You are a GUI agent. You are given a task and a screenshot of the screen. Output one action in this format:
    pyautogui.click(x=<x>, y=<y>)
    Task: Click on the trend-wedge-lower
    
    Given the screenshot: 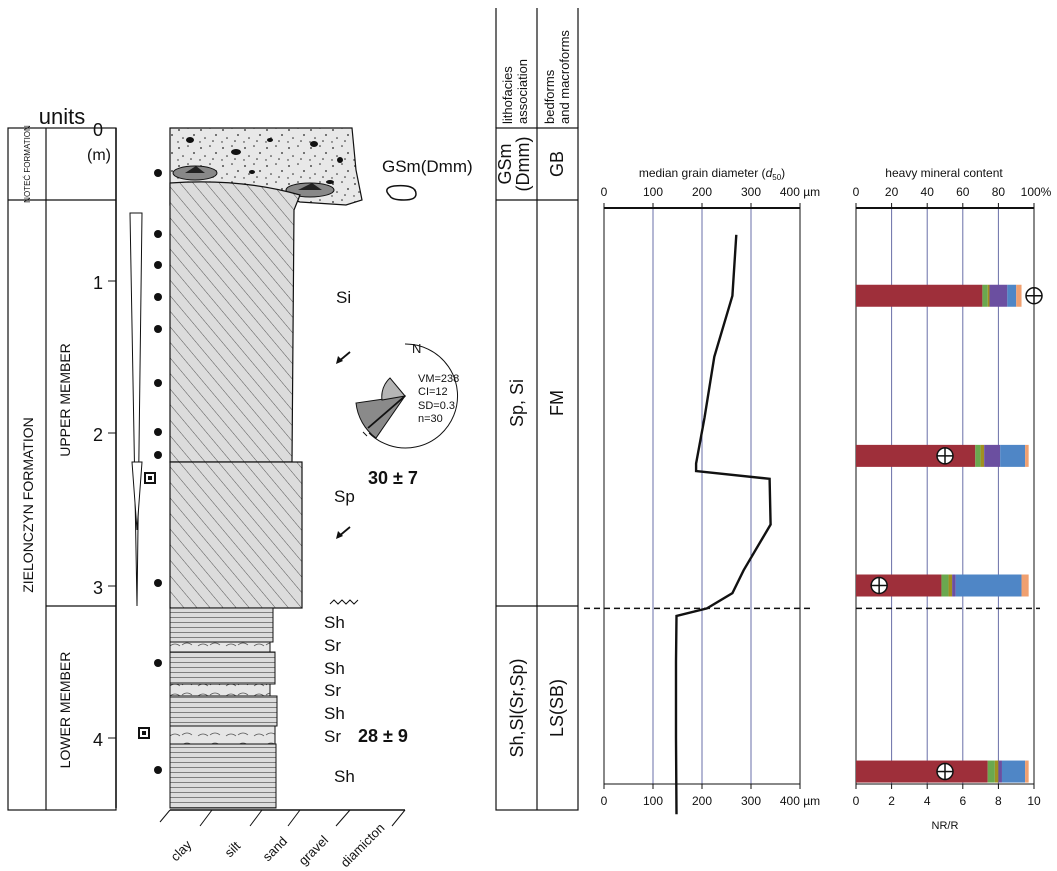 What is the action you would take?
    pyautogui.click(x=137, y=496)
    